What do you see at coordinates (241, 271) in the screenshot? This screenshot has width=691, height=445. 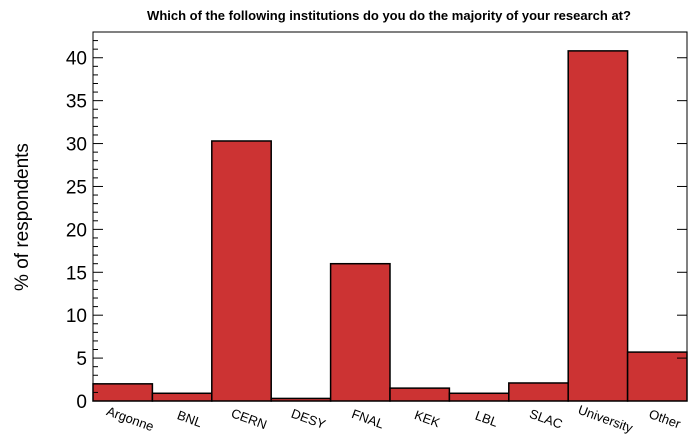 I see `bar-cern` at bounding box center [241, 271].